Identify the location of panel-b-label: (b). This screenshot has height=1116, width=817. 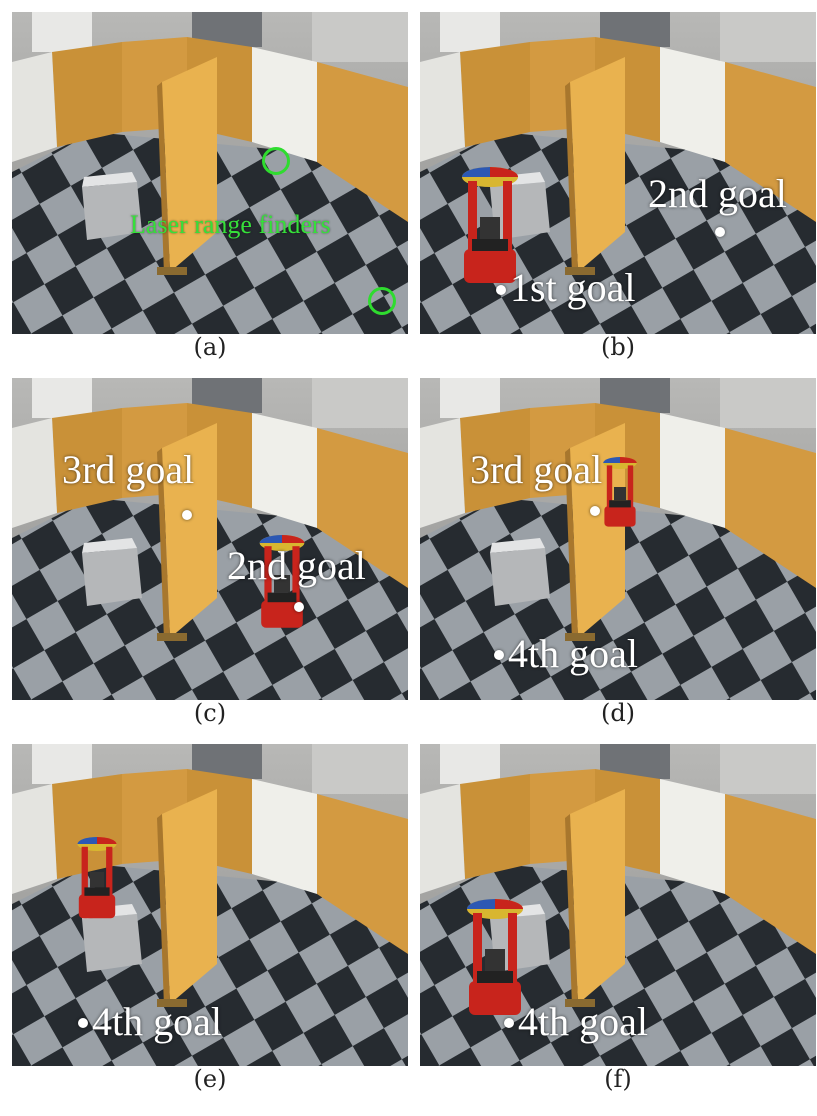
(618, 347).